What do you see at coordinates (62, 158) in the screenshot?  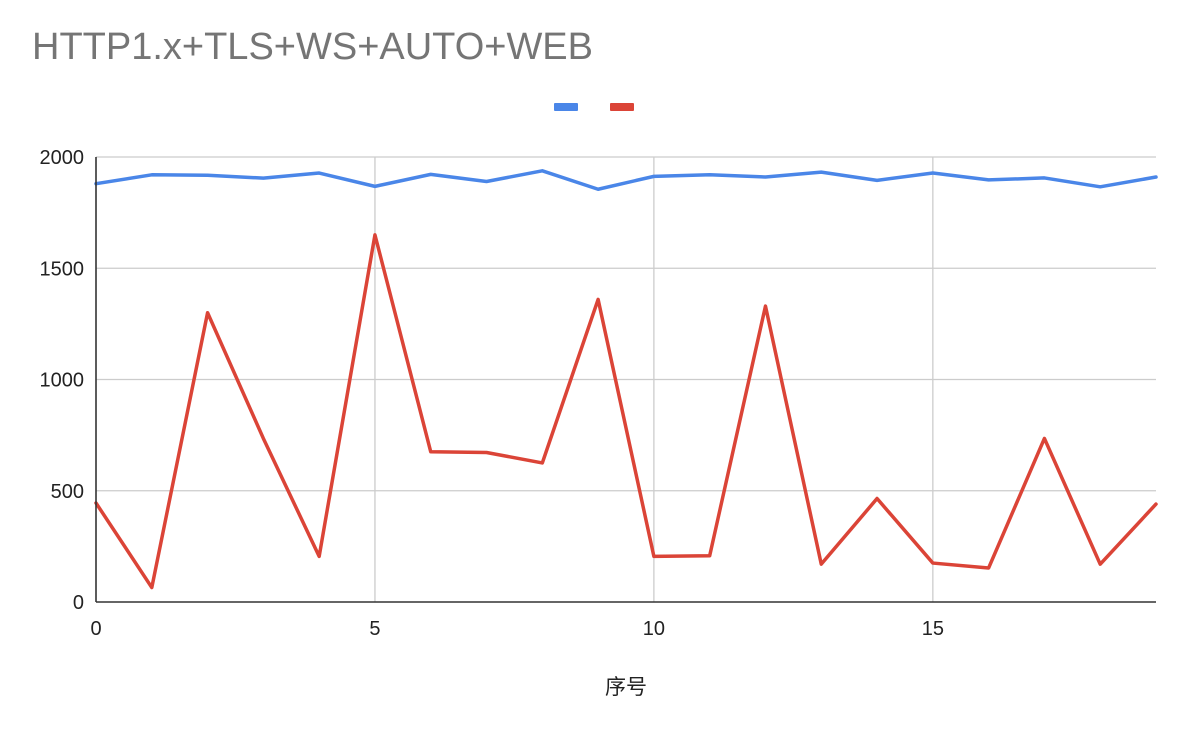 I see `y-tick-label: 2000` at bounding box center [62, 158].